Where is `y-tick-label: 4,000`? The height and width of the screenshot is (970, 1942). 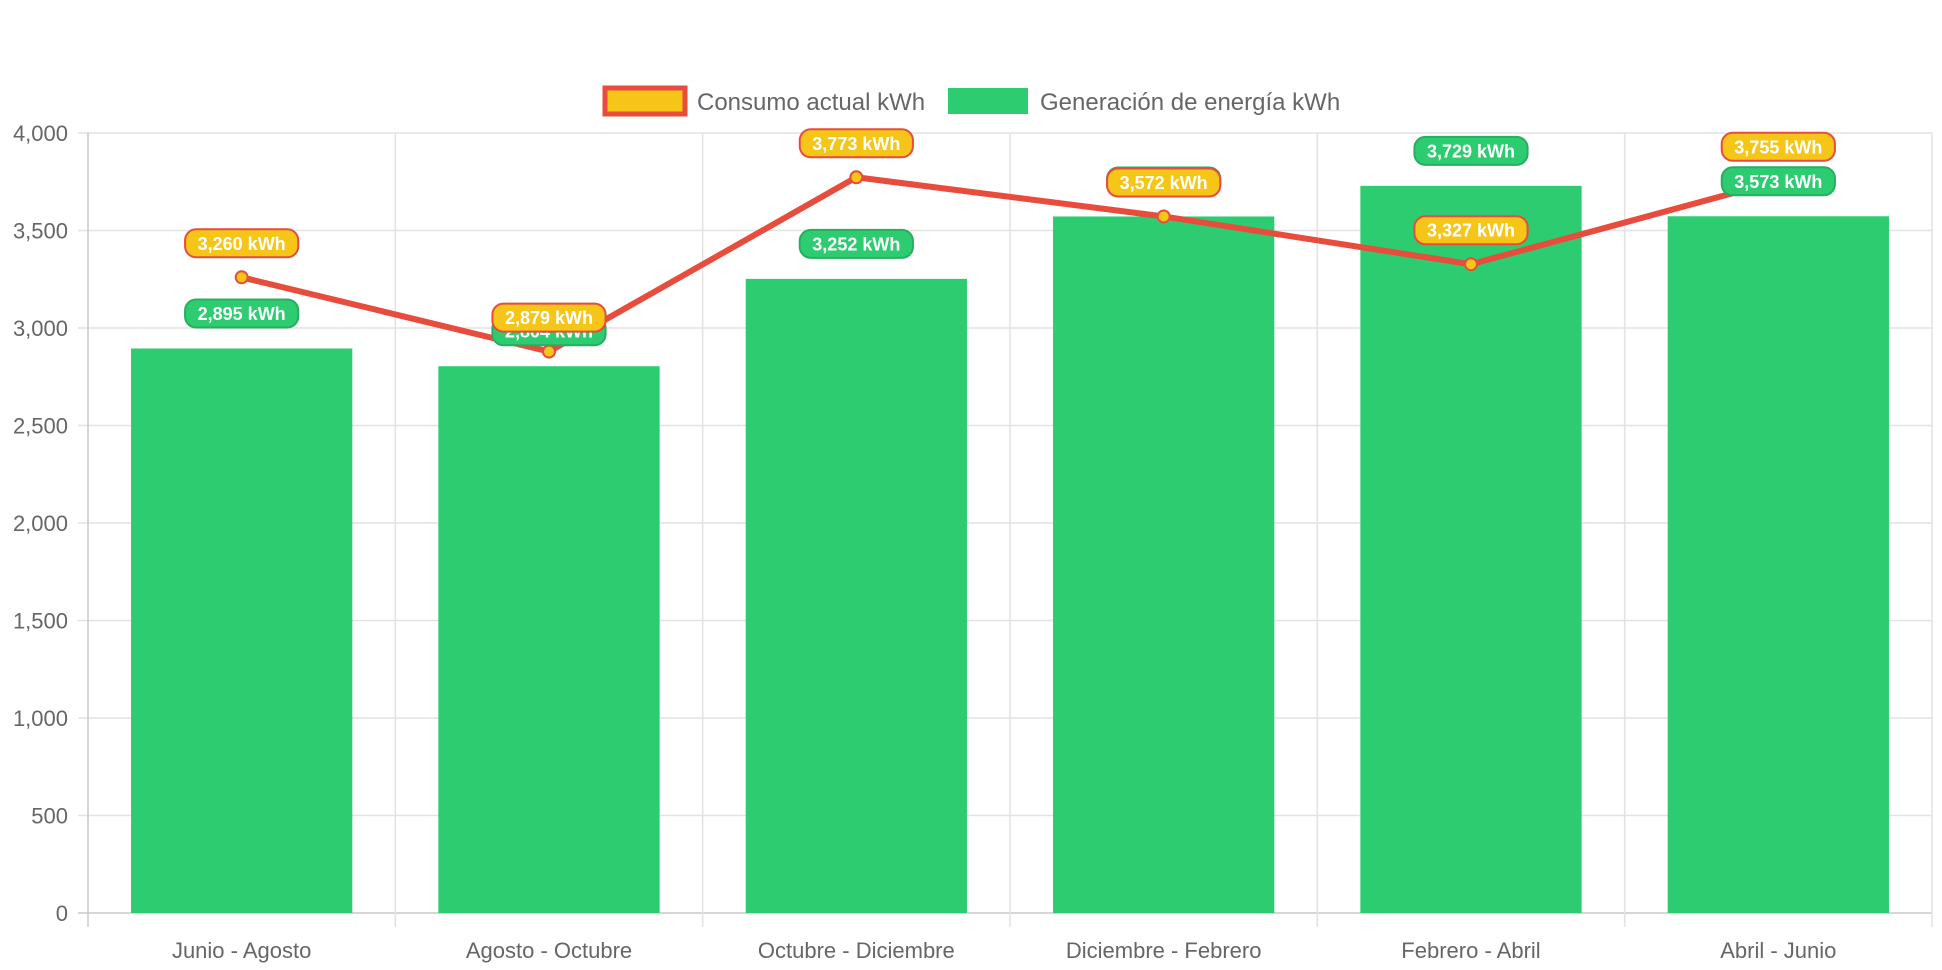
y-tick-label: 4,000 is located at coordinates (40, 133).